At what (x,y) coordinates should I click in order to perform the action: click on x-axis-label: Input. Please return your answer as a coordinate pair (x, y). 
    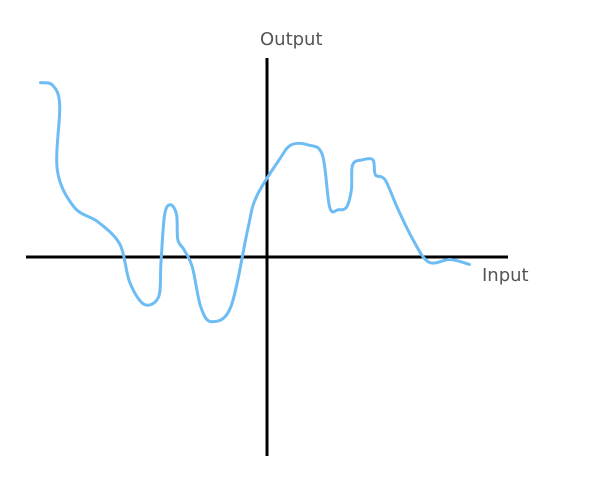
    Looking at the image, I should click on (505, 275).